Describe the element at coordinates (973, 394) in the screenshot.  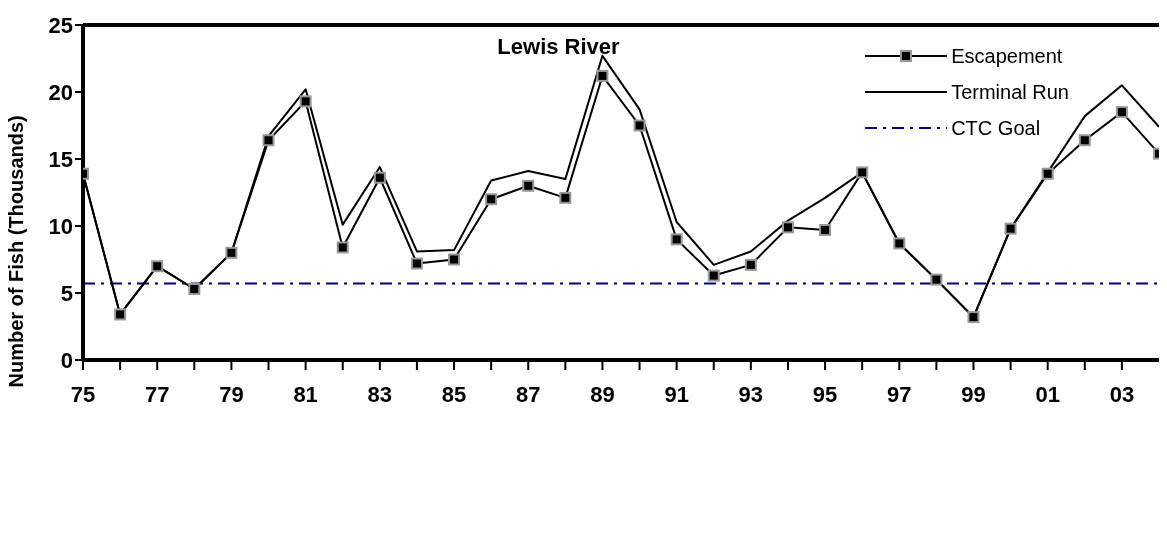
I see `x-tick-label: 99` at that location.